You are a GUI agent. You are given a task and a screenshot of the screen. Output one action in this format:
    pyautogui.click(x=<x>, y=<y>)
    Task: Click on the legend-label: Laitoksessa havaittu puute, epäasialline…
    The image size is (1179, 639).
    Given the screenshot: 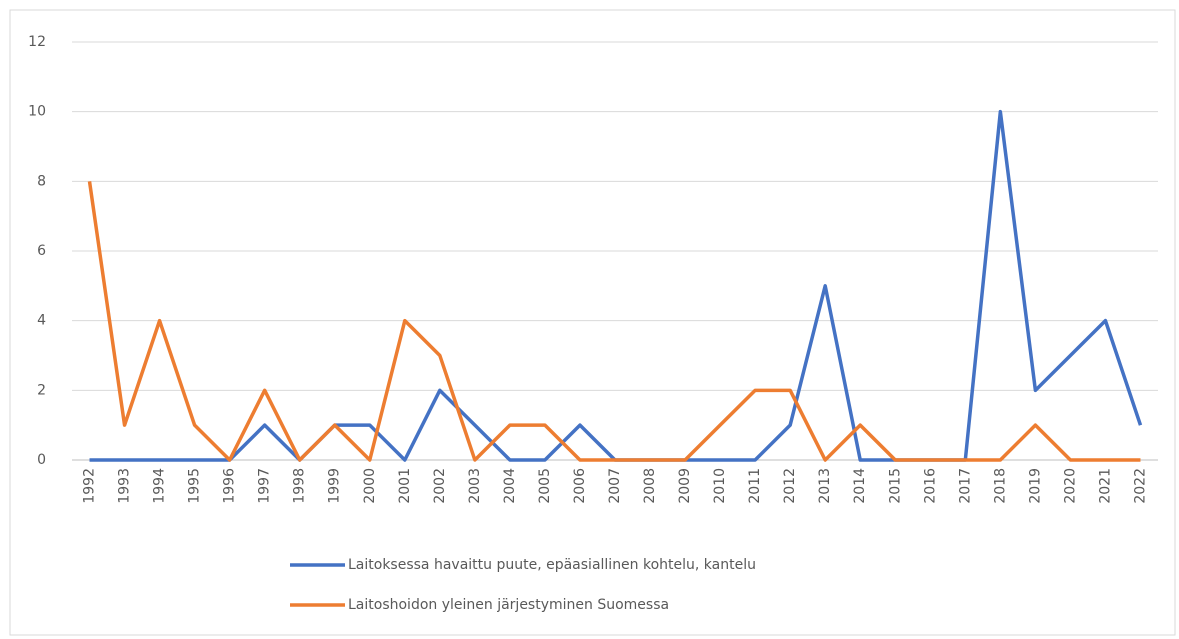 What is the action you would take?
    pyautogui.click(x=552, y=565)
    